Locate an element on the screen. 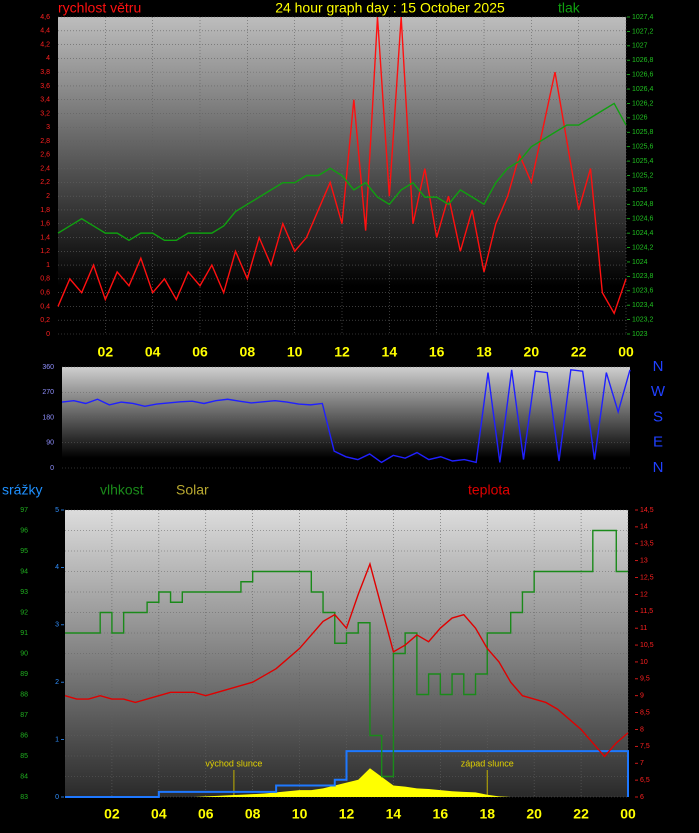 The width and height of the screenshot is (699, 833). y-tick-label: 2,4 is located at coordinates (45, 168).